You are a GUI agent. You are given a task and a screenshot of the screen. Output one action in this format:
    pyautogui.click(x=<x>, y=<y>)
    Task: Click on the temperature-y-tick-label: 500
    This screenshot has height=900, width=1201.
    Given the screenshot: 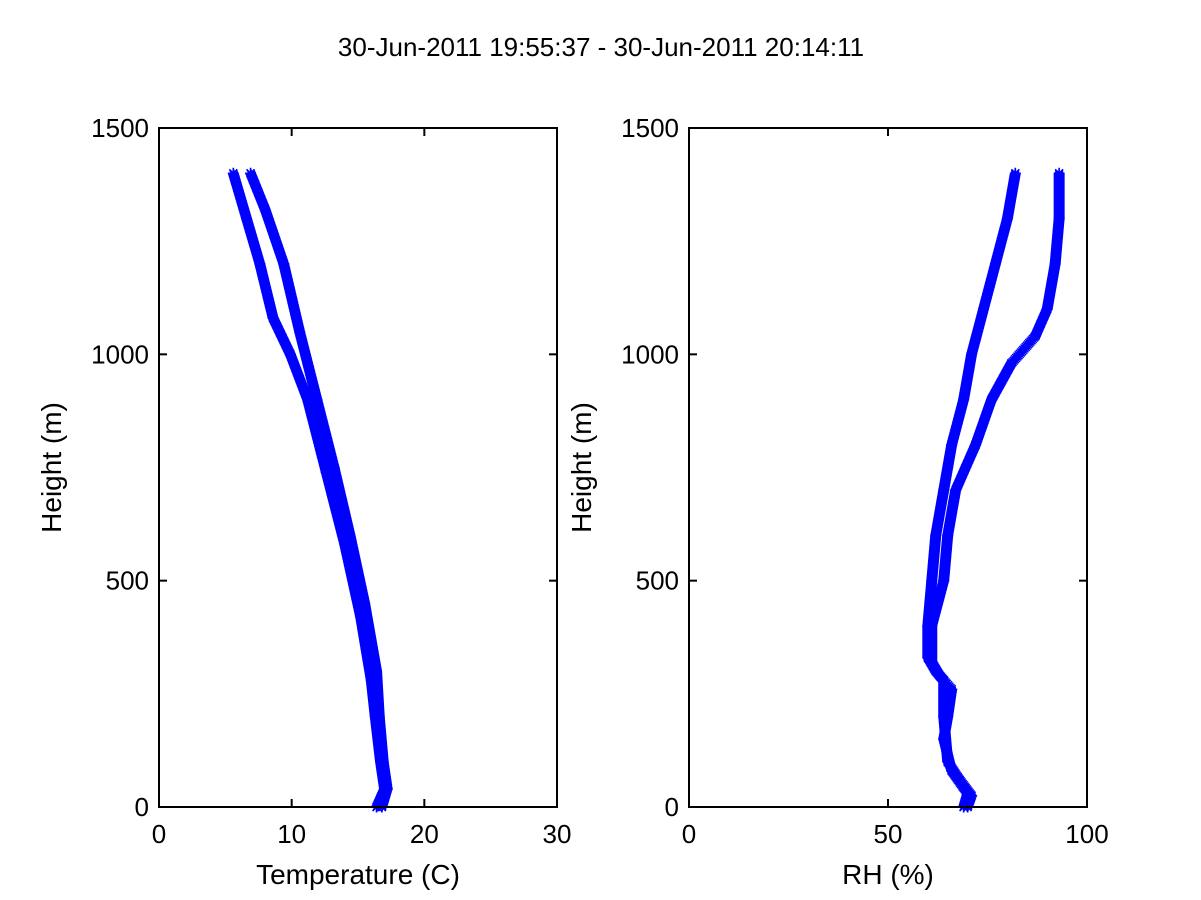 What is the action you would take?
    pyautogui.click(x=127, y=581)
    